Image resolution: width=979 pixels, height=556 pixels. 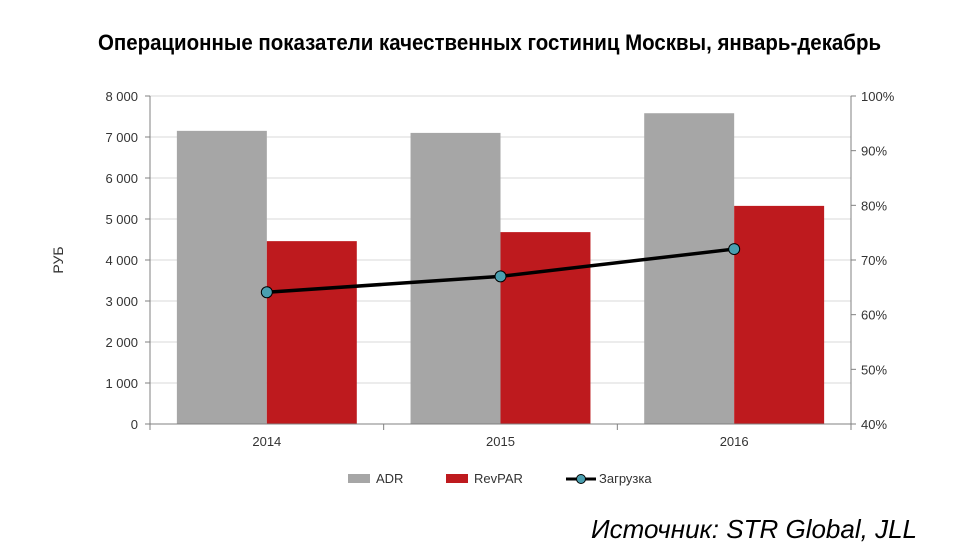 I want to click on y-tick-label: 3 000, so click(x=121, y=301).